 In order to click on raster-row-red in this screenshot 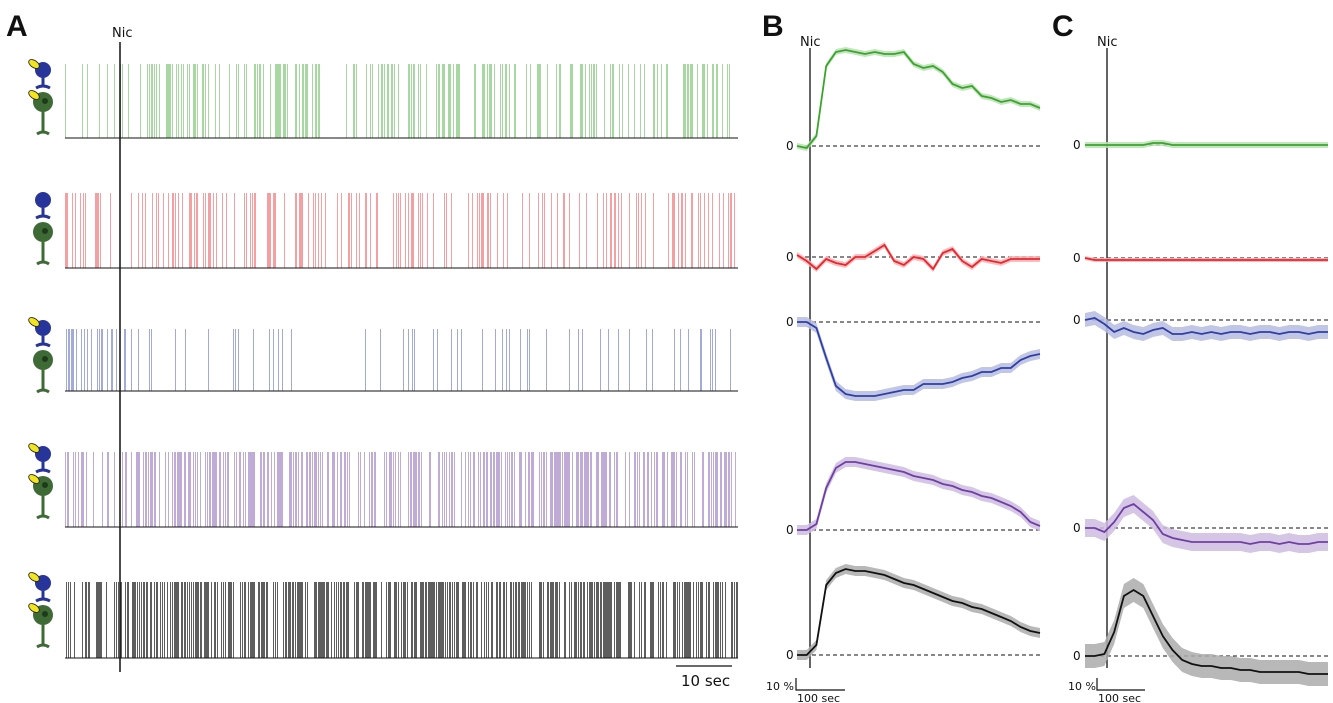, I will do `click(401, 231)`.